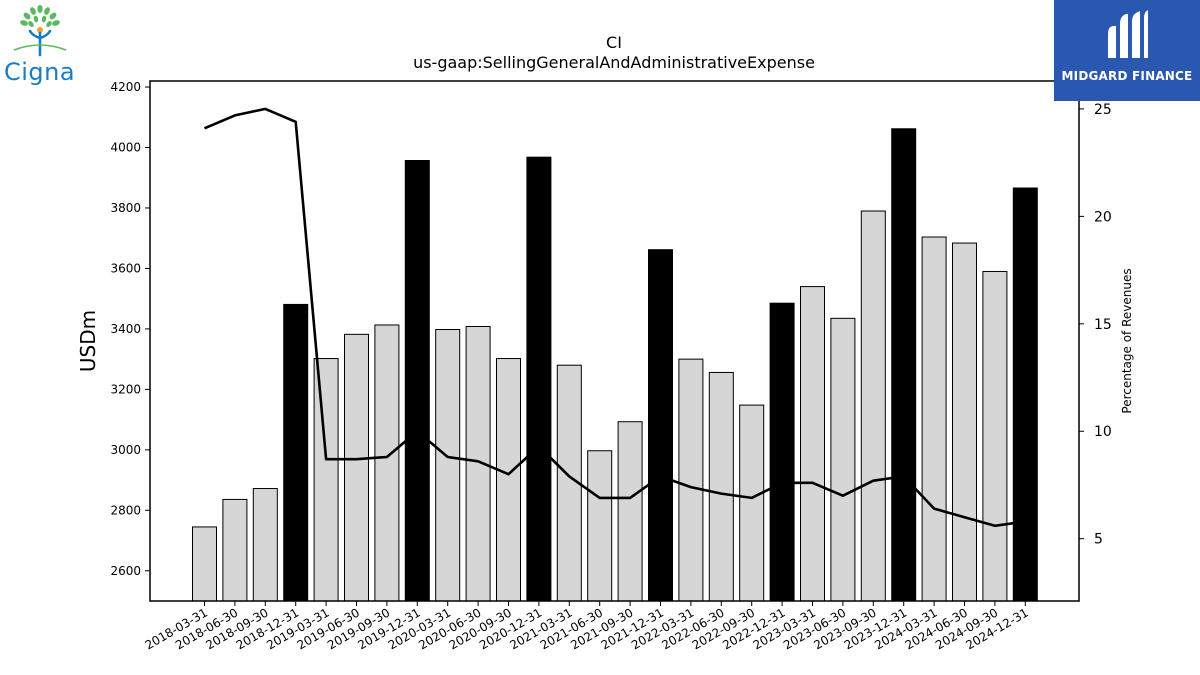  What do you see at coordinates (40, 31) in the screenshot?
I see `cigna-tree-icon` at bounding box center [40, 31].